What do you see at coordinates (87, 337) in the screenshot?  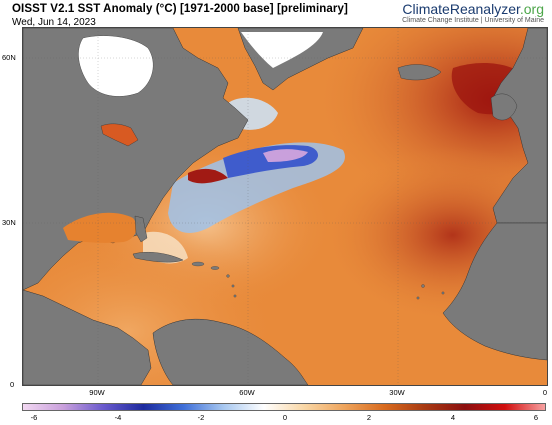 I see `central-america-land` at bounding box center [87, 337].